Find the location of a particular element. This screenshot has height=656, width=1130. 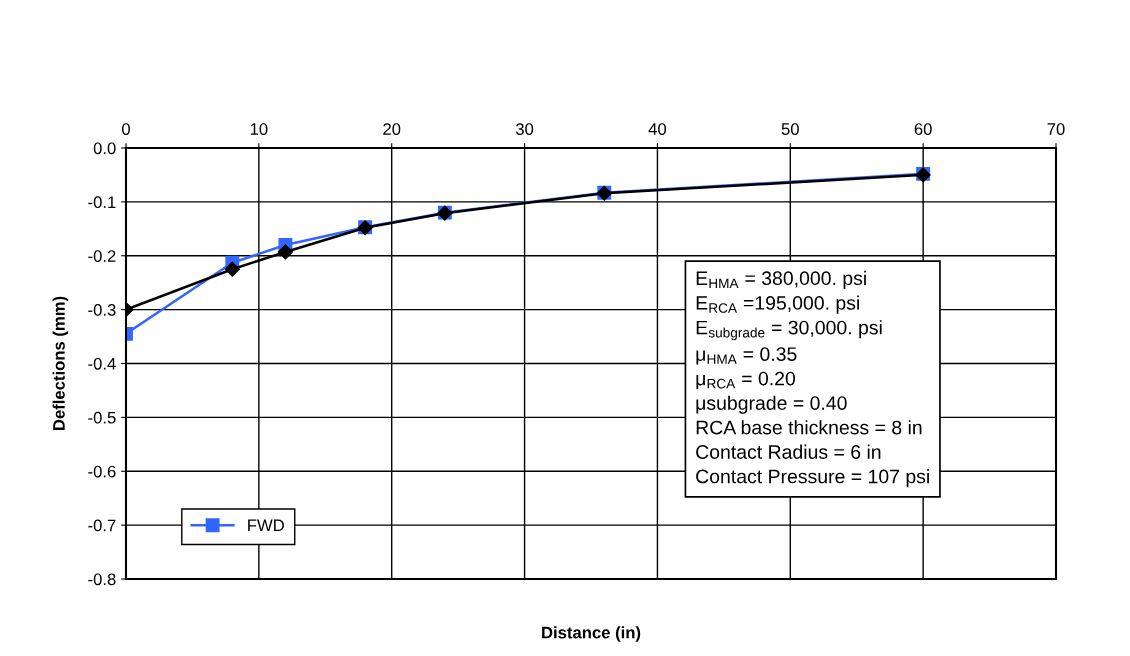

annotation: Contact Radius = 6 in is located at coordinates (788, 451).